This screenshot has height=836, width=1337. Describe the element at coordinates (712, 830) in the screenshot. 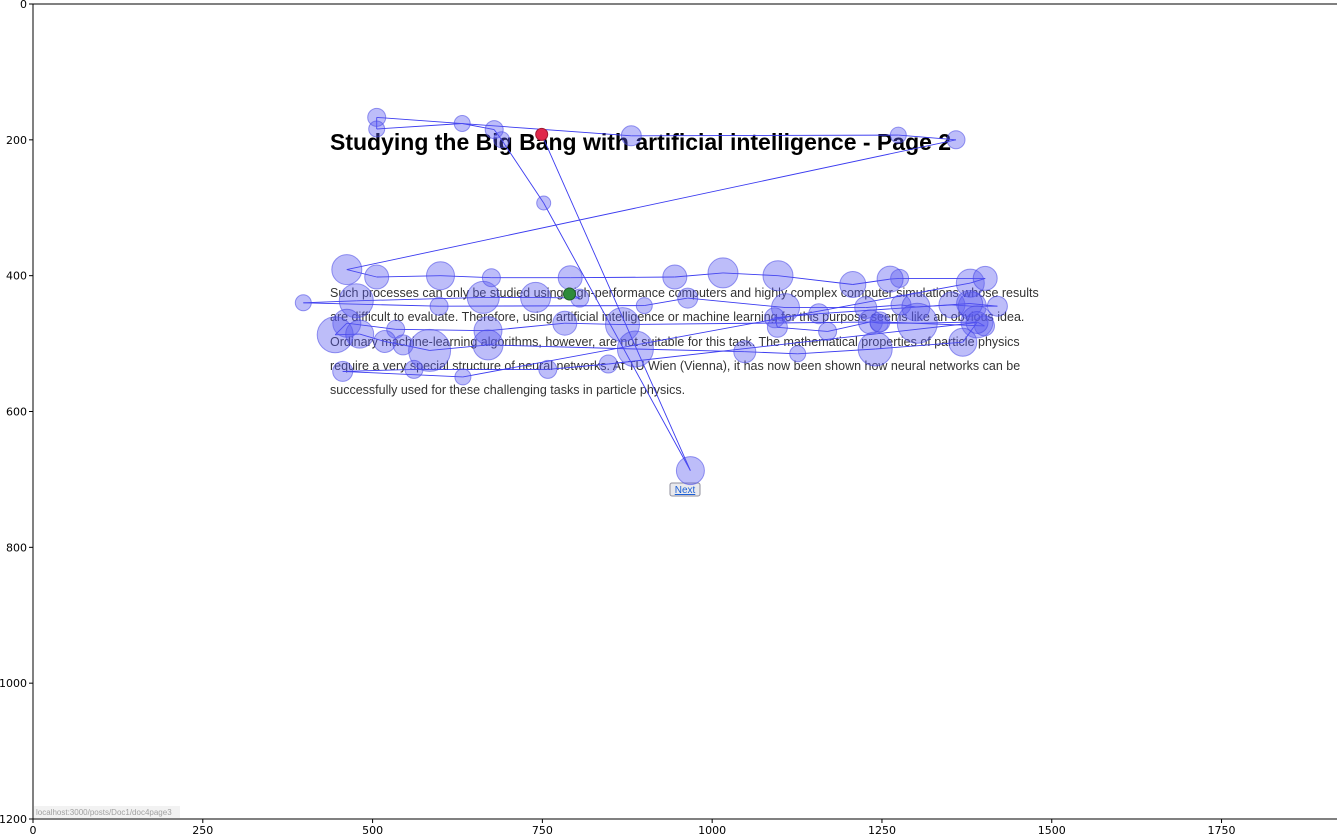

I see `x-tick-label: 1000` at that location.